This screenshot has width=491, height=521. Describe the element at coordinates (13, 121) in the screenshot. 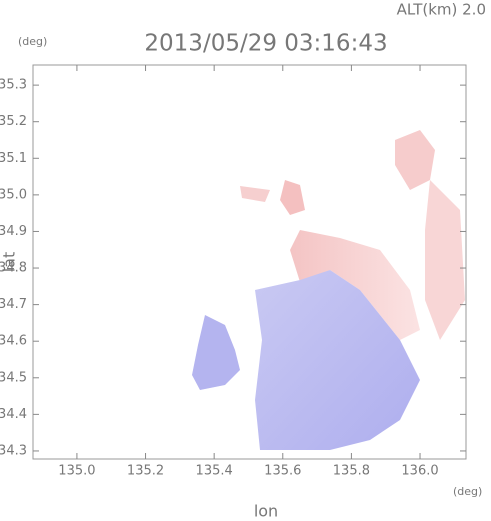

I see `y-tick-label: 35.2` at that location.